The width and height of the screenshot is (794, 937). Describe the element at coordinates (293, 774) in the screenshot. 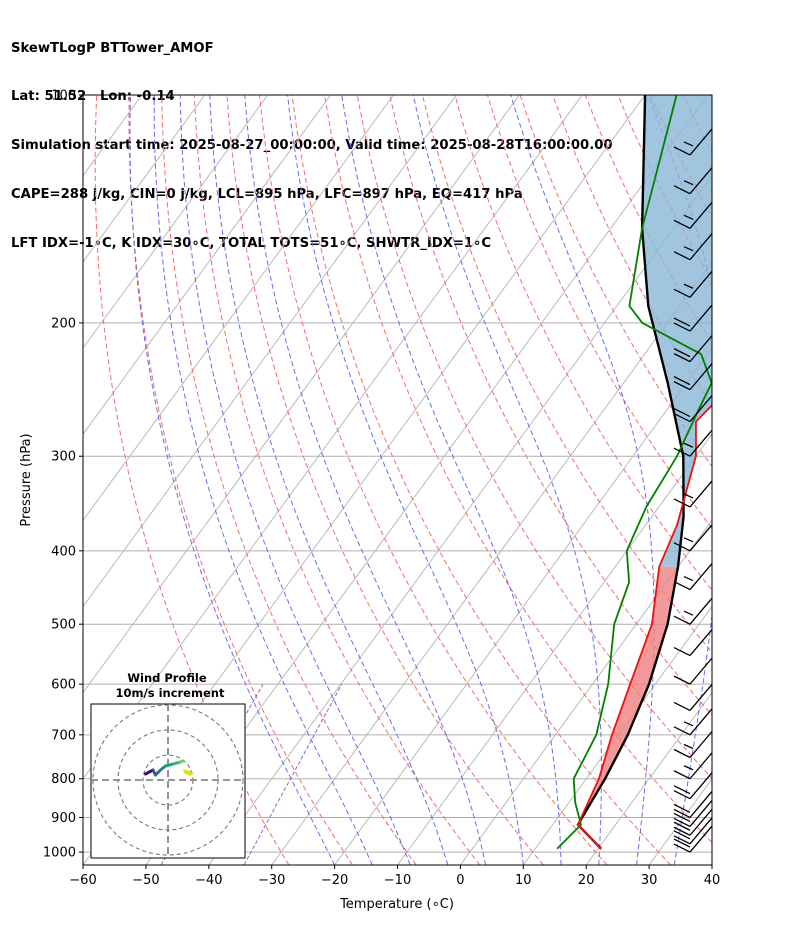

I see `mixing-ratio-line` at that location.